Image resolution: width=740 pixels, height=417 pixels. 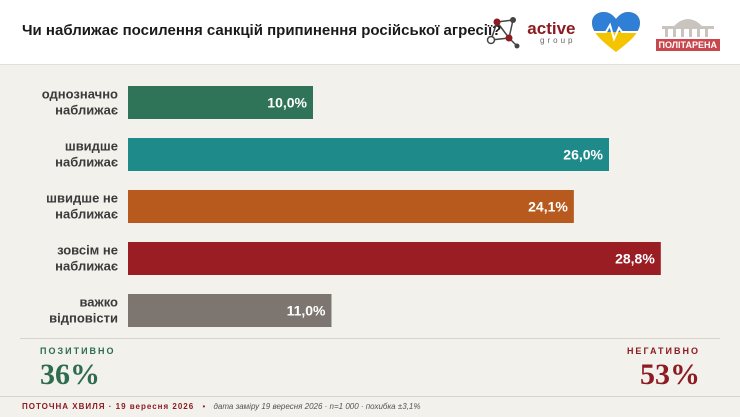 I want to click on politarena-logo: ПОЛІТАРЕНА, so click(x=687, y=32).